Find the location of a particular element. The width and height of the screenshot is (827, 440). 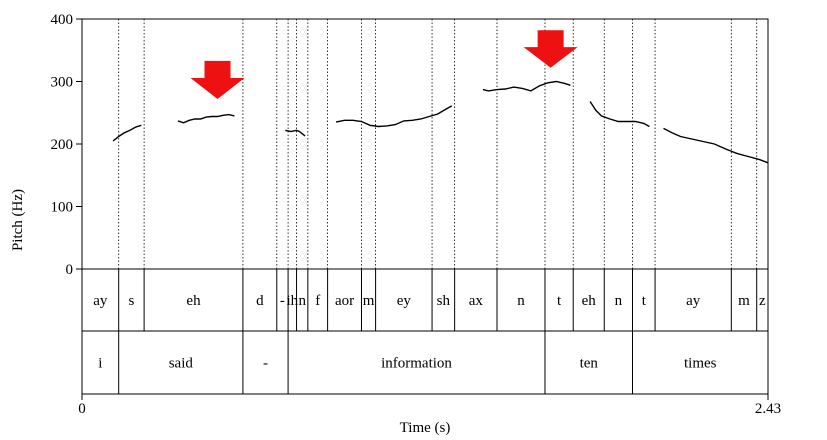

word-label: ten is located at coordinates (589, 364).